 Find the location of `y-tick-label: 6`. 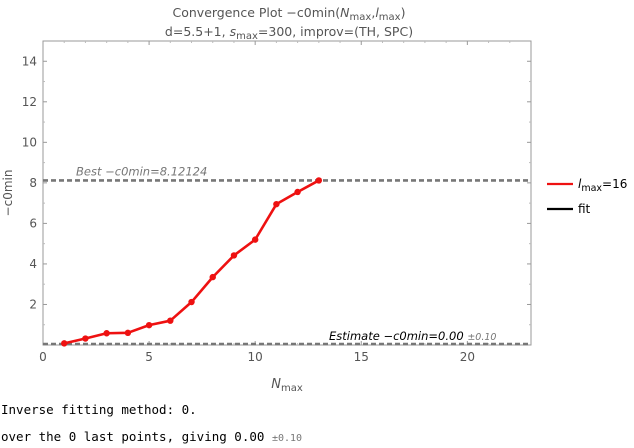

y-tick-label: 6 is located at coordinates (33, 223).